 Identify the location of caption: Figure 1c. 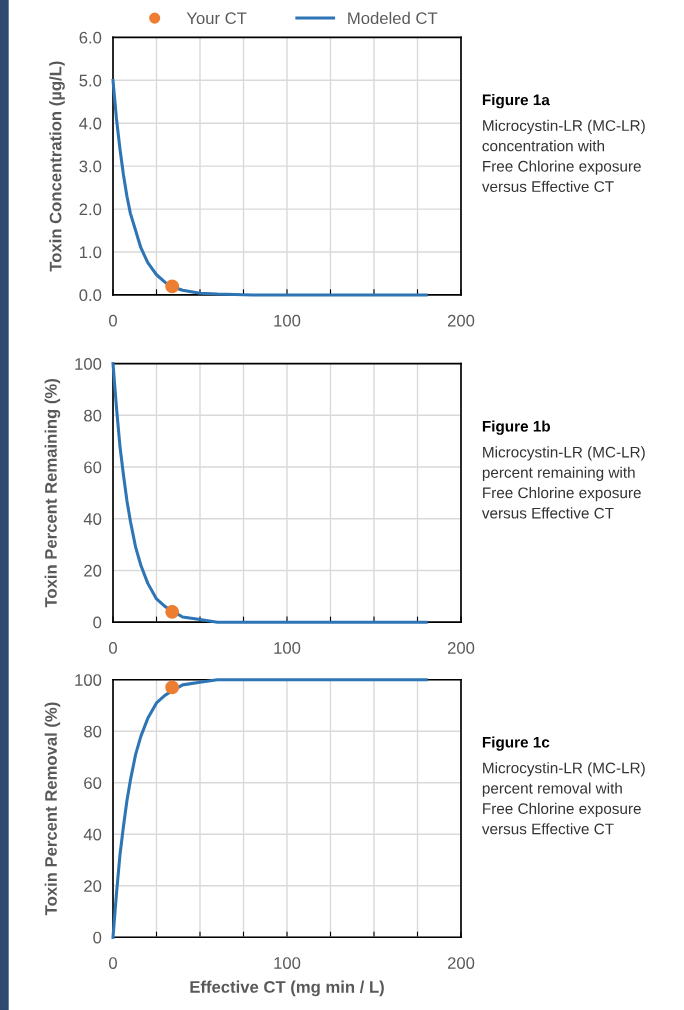
(516, 743).